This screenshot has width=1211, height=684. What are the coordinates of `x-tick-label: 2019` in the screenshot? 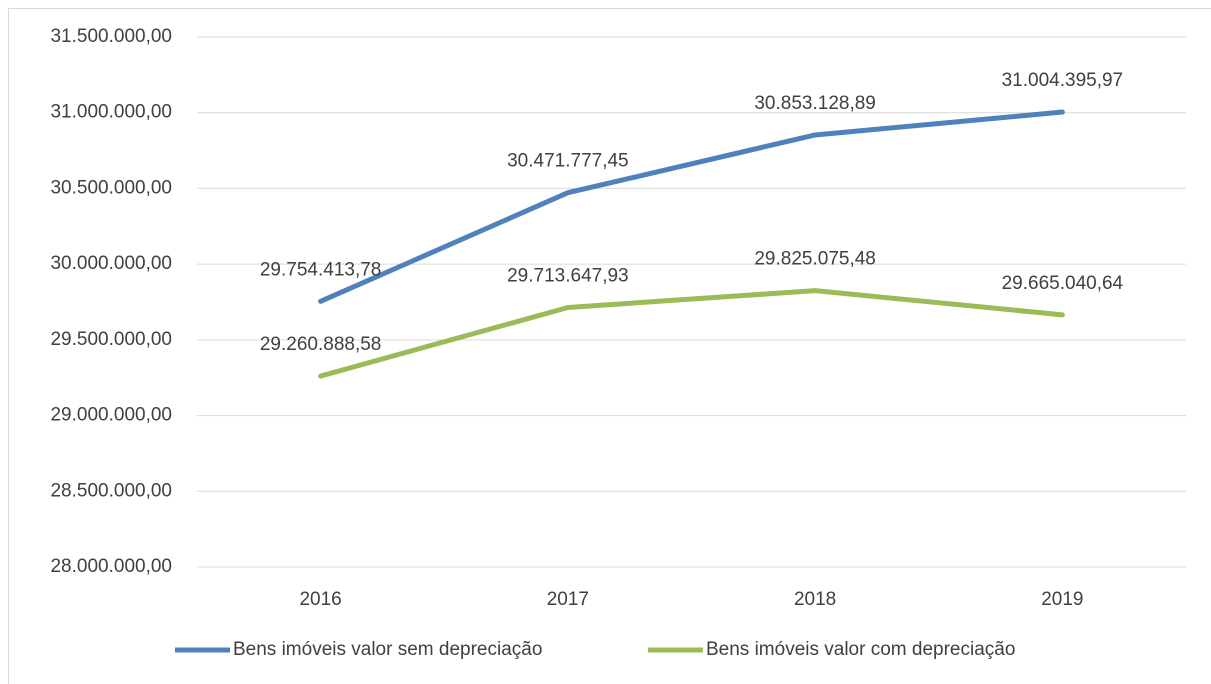 It's located at (1062, 599).